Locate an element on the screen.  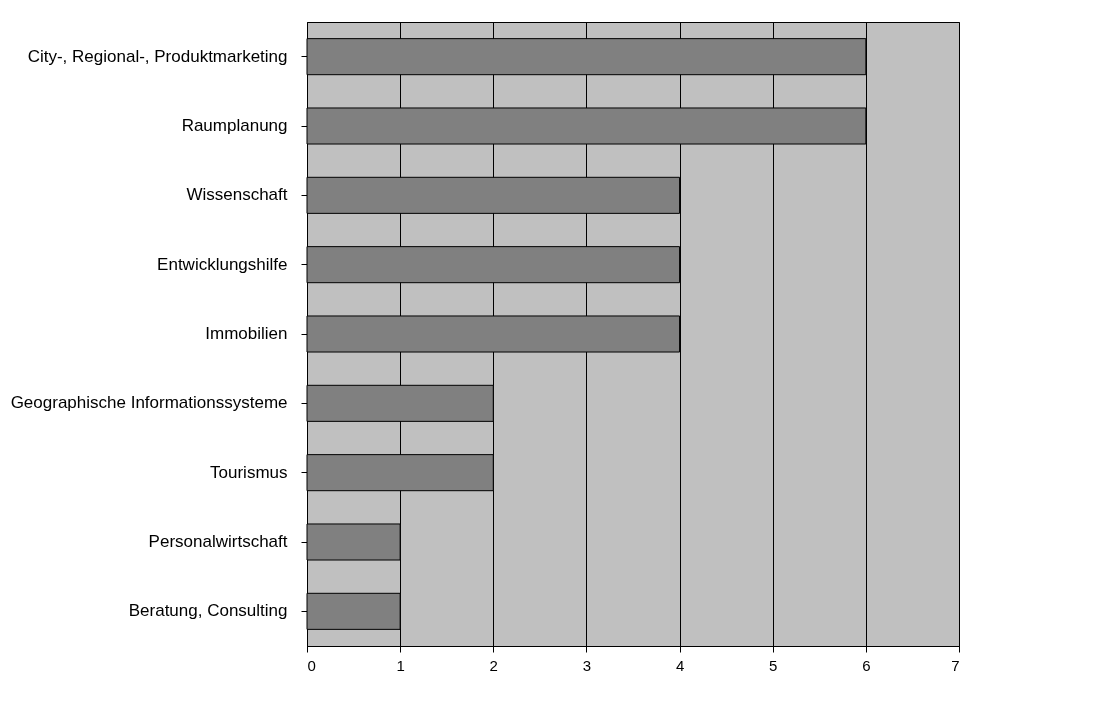
x-tick-label: 0 is located at coordinates (311, 665).